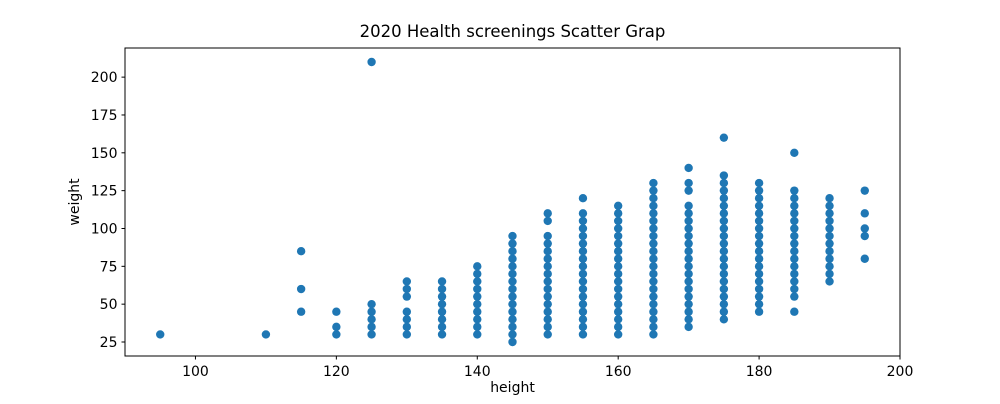 This screenshot has height=404, width=1000. I want to click on y-tick-label: 125, so click(104, 192).